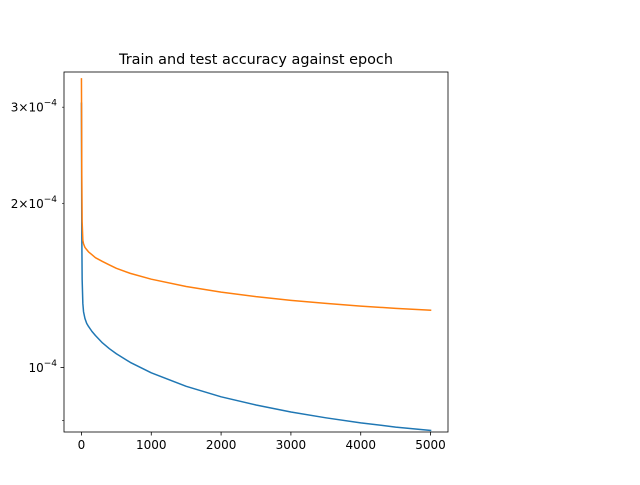 This screenshot has width=640, height=485. What do you see at coordinates (221, 445) in the screenshot?
I see `x-tick-label: 2000` at bounding box center [221, 445].